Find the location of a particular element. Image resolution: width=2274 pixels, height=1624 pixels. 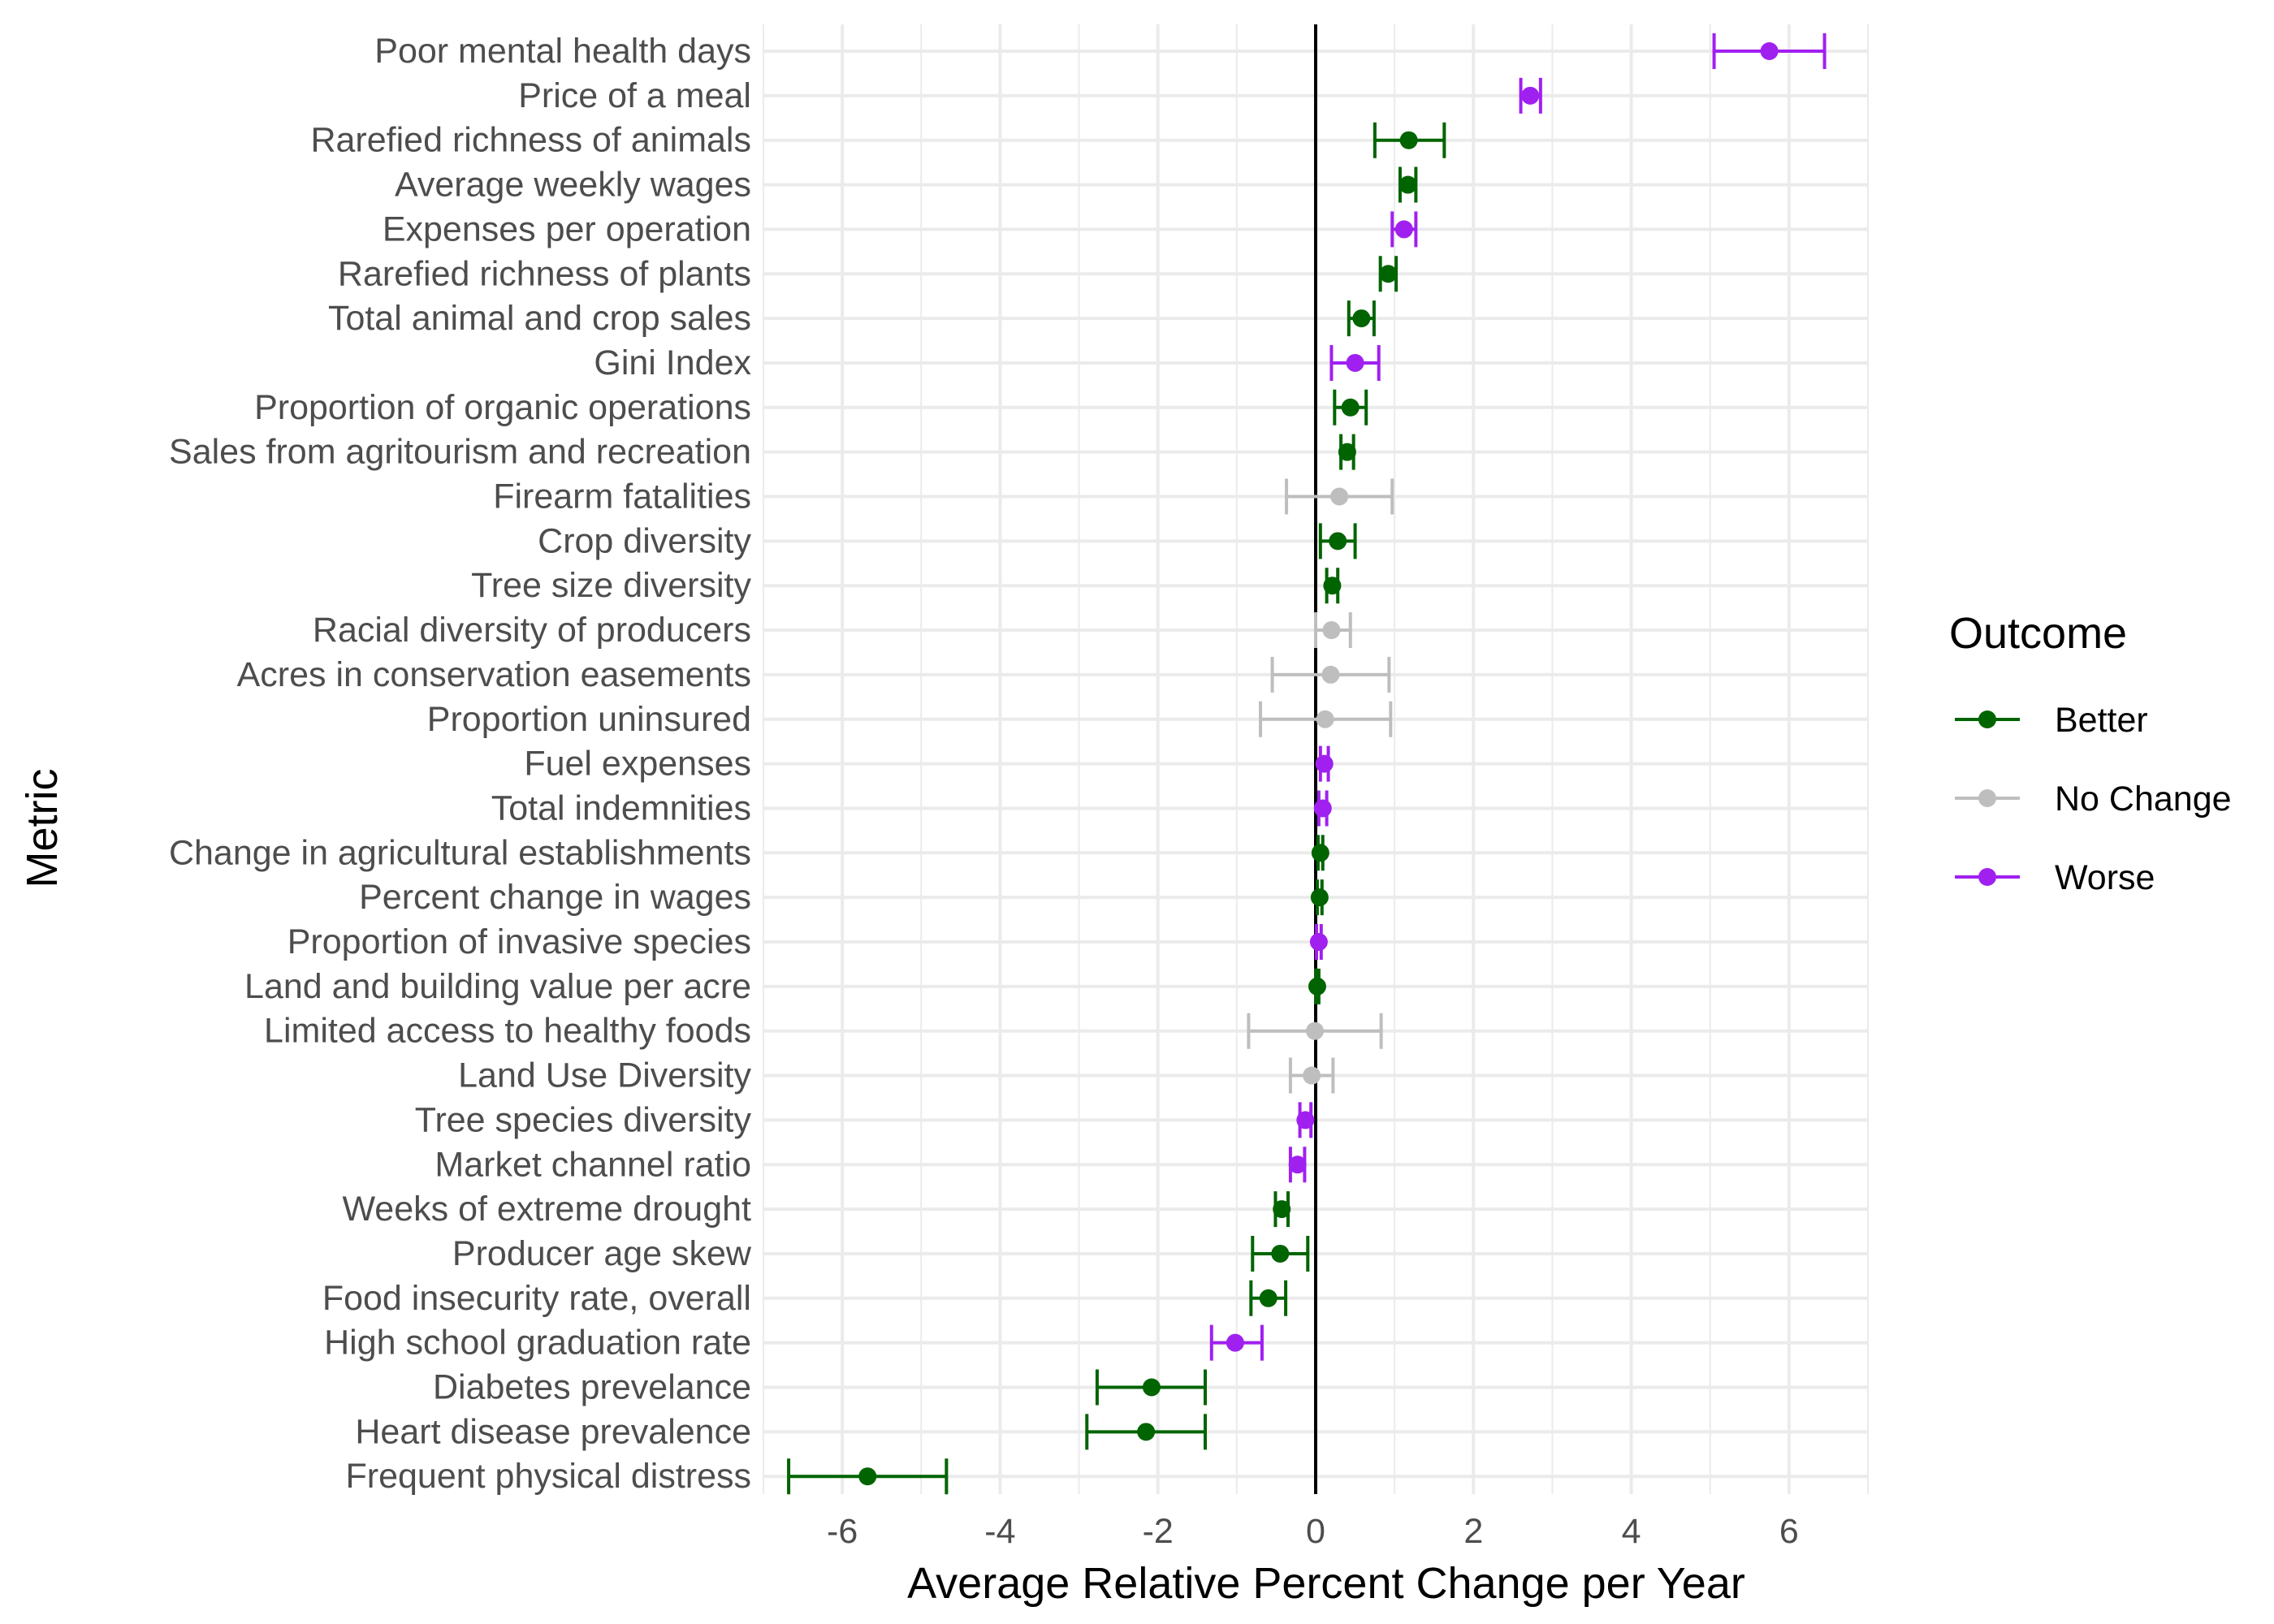

y-tick-label: Fuel expenses is located at coordinates (637, 765).